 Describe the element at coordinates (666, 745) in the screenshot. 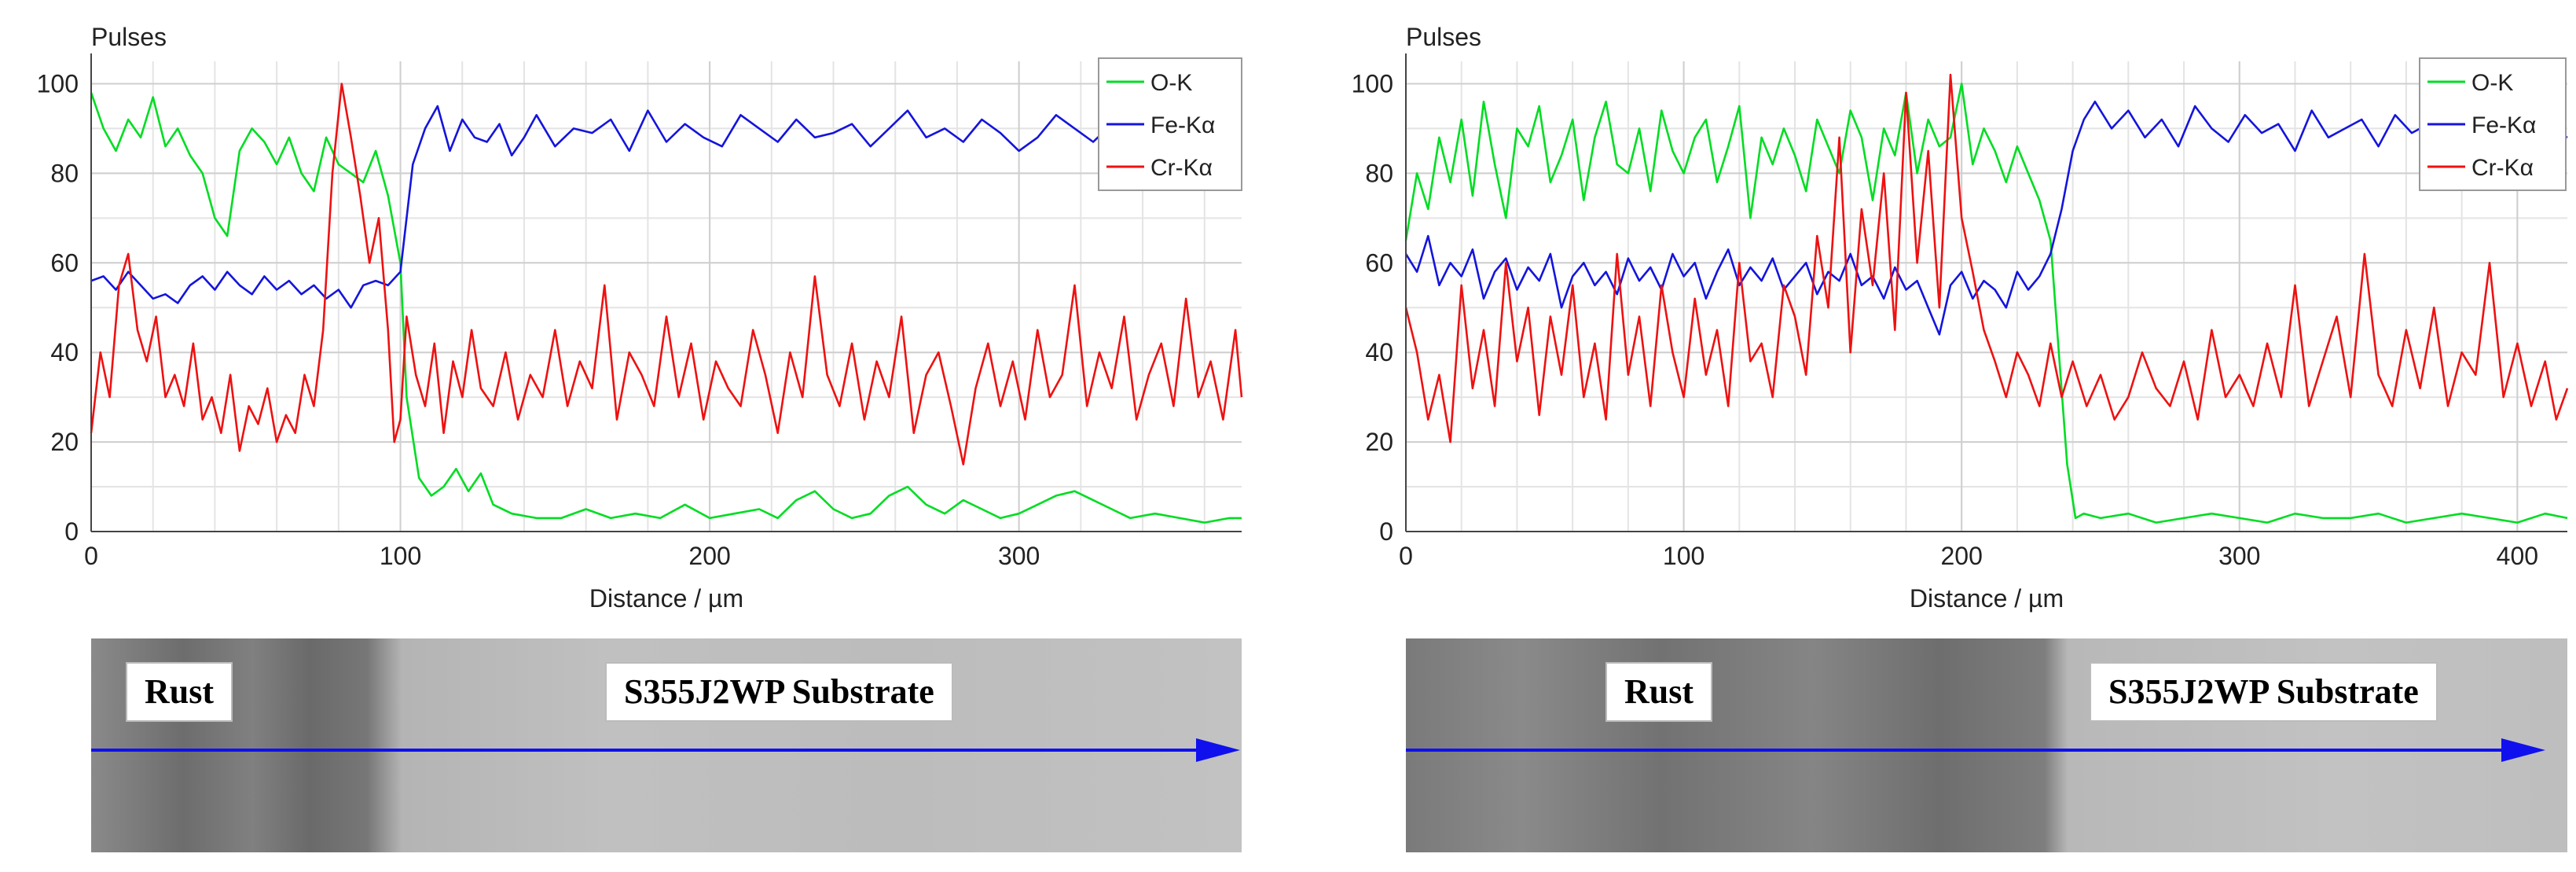

I see `micrograph-left: Rust S355J2WP Substrate` at that location.